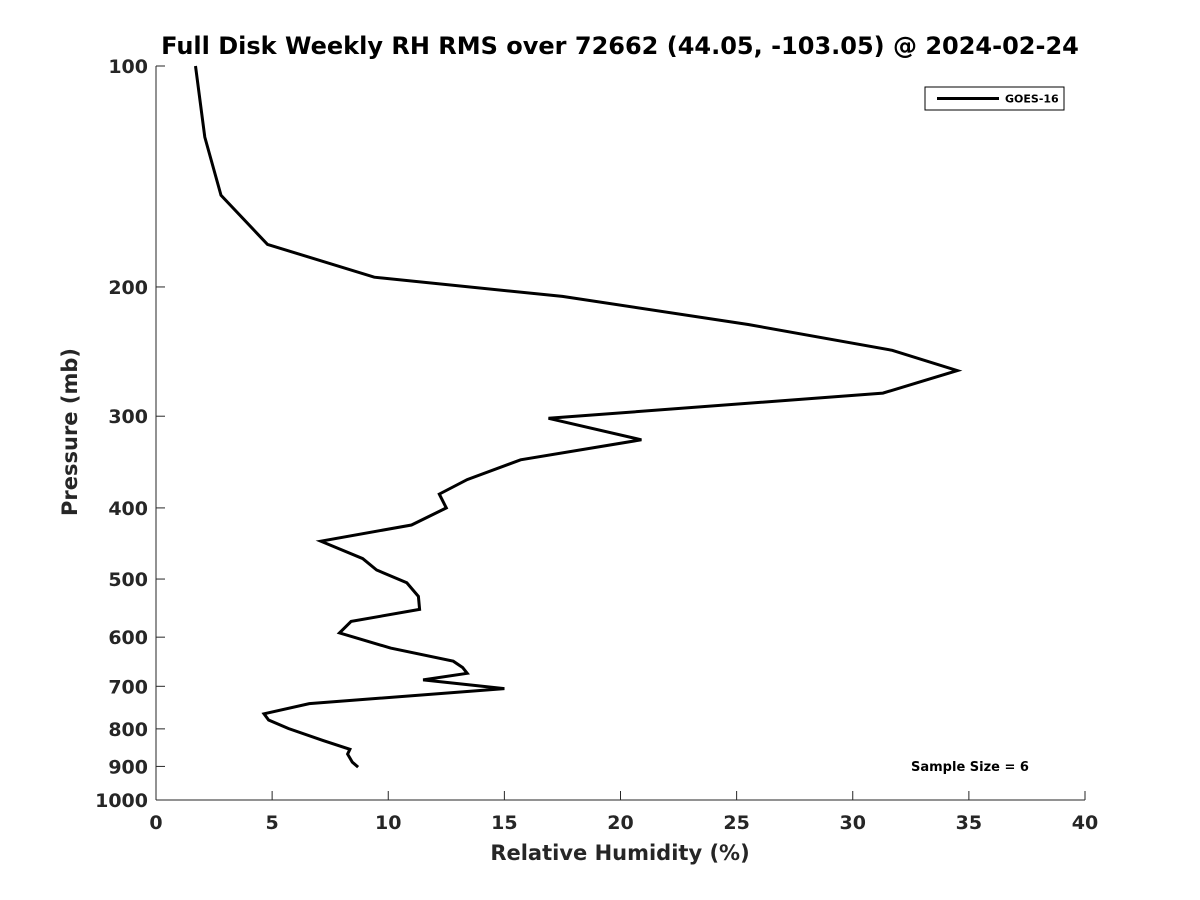 The height and width of the screenshot is (900, 1200). What do you see at coordinates (272, 823) in the screenshot?
I see `x-tick-label: 5` at bounding box center [272, 823].